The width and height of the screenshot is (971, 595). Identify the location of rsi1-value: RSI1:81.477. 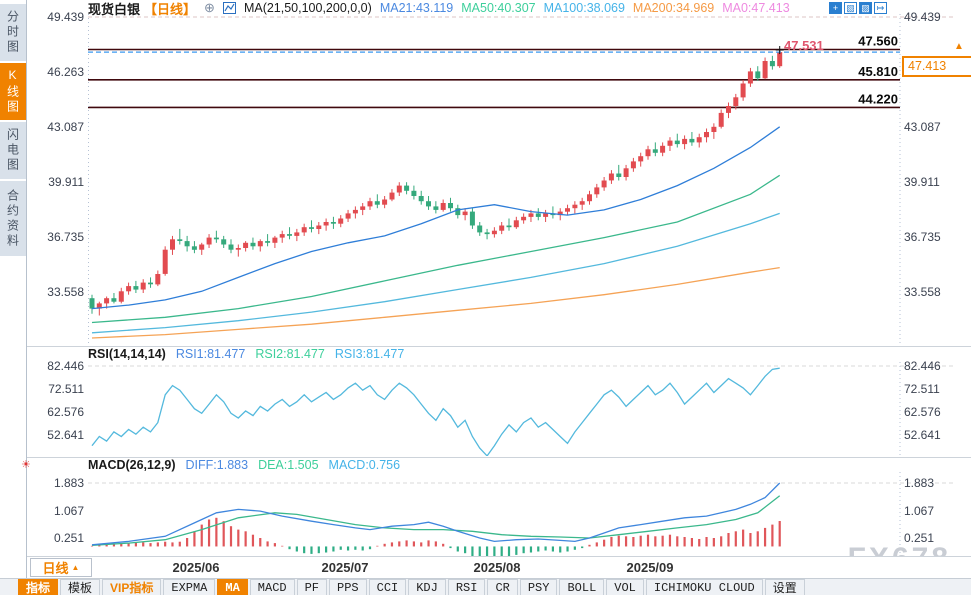
(210, 354).